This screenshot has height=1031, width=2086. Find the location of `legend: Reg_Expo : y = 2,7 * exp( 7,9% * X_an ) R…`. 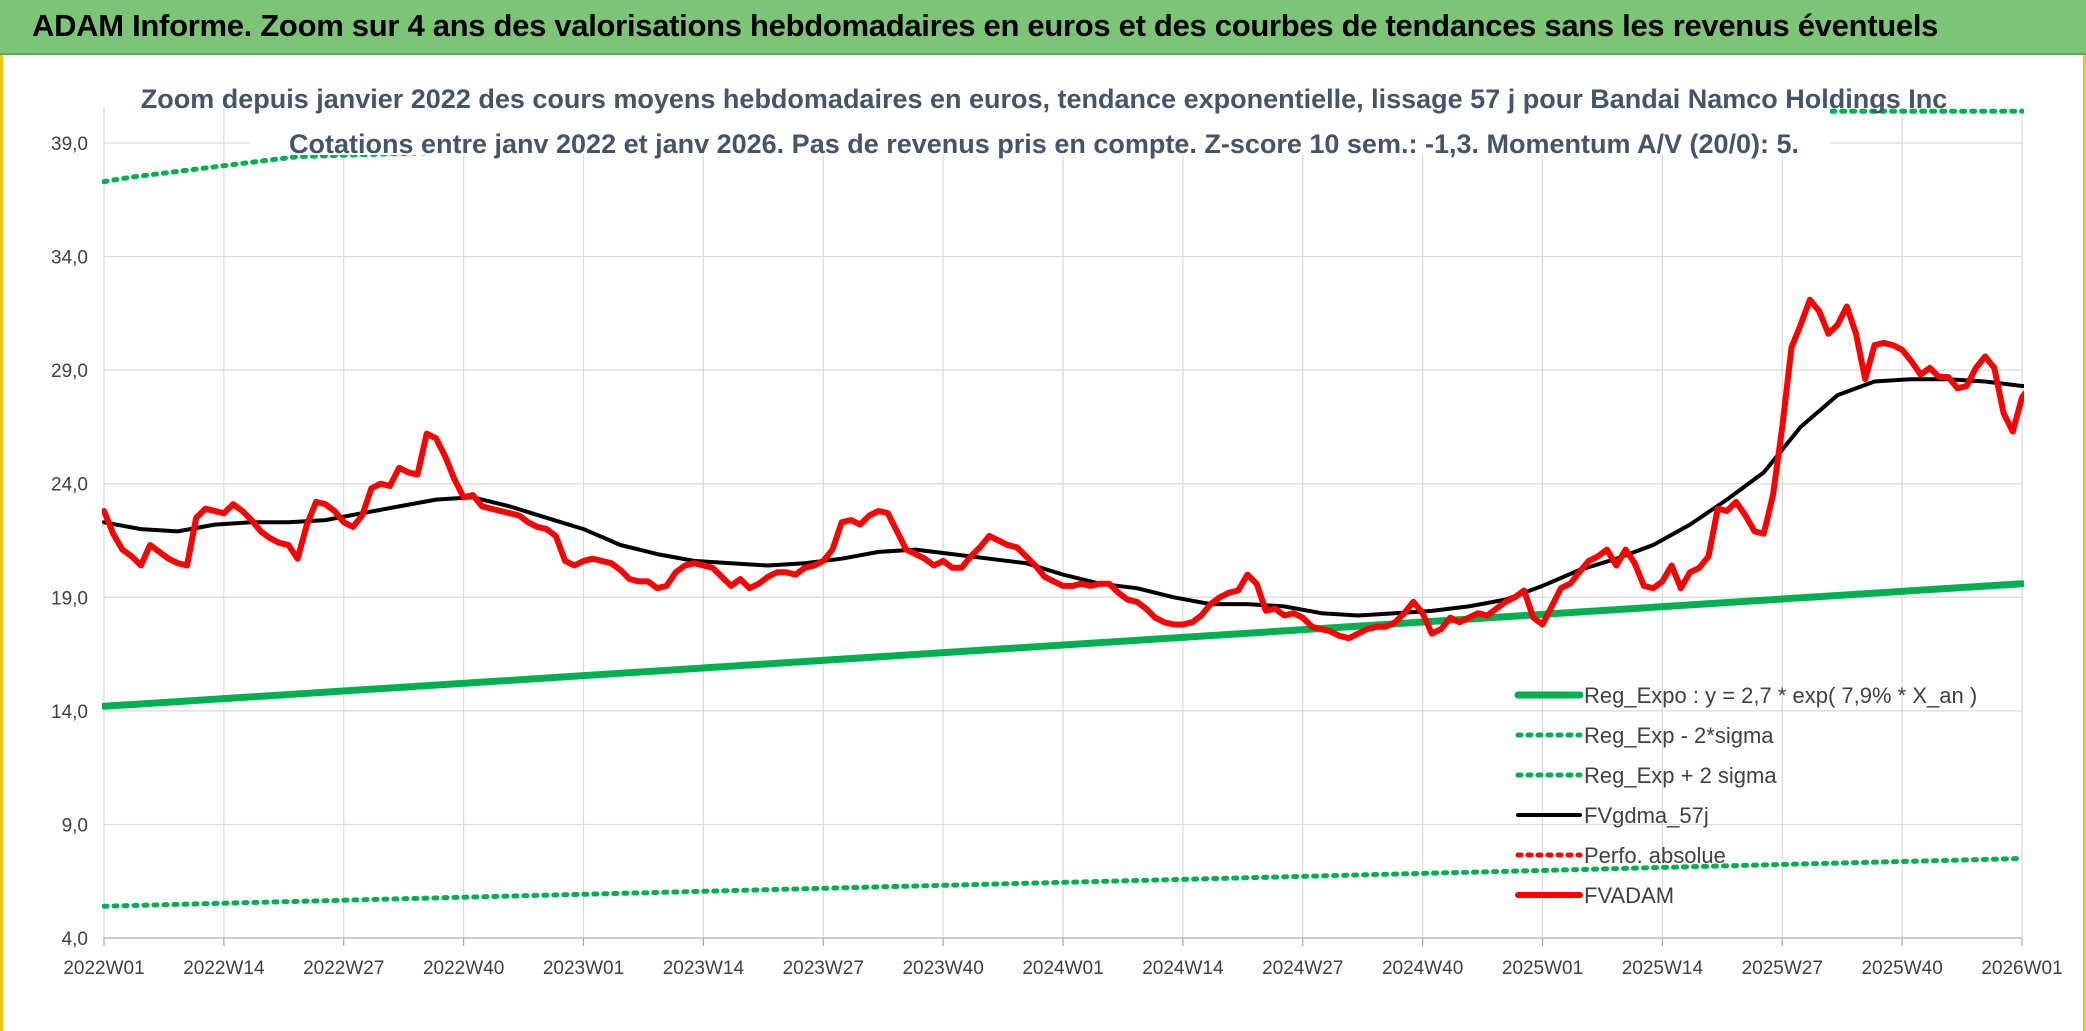

legend: Reg_Expo : y = 2,7 * exp( 7,9% * X_an ) R… is located at coordinates (1745, 795).